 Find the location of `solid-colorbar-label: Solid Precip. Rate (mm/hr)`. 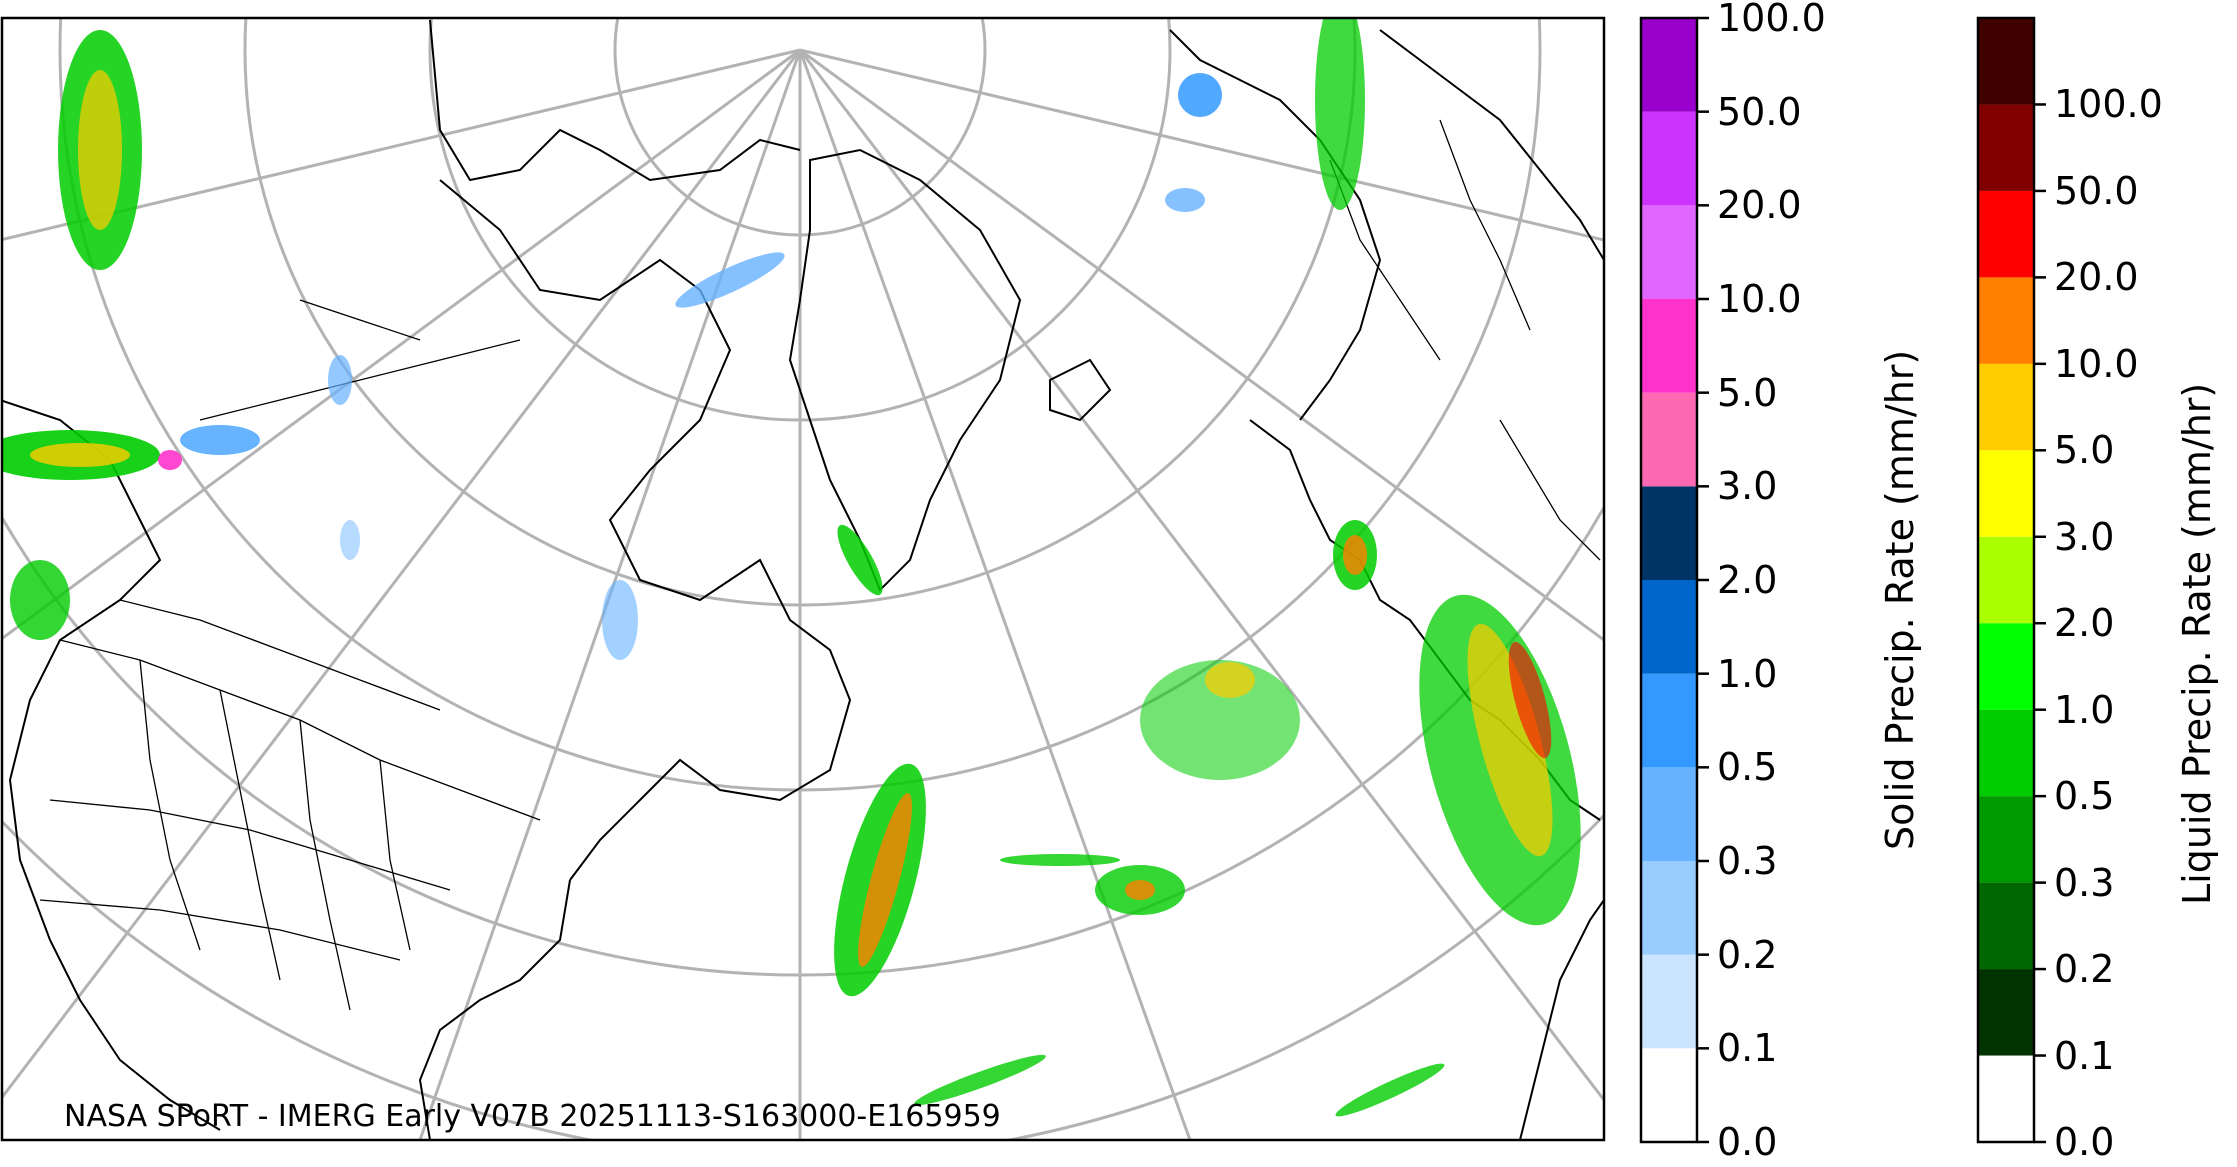

solid-colorbar-label: Solid Precip. Rate (mm/hr) is located at coordinates (1900, 599).